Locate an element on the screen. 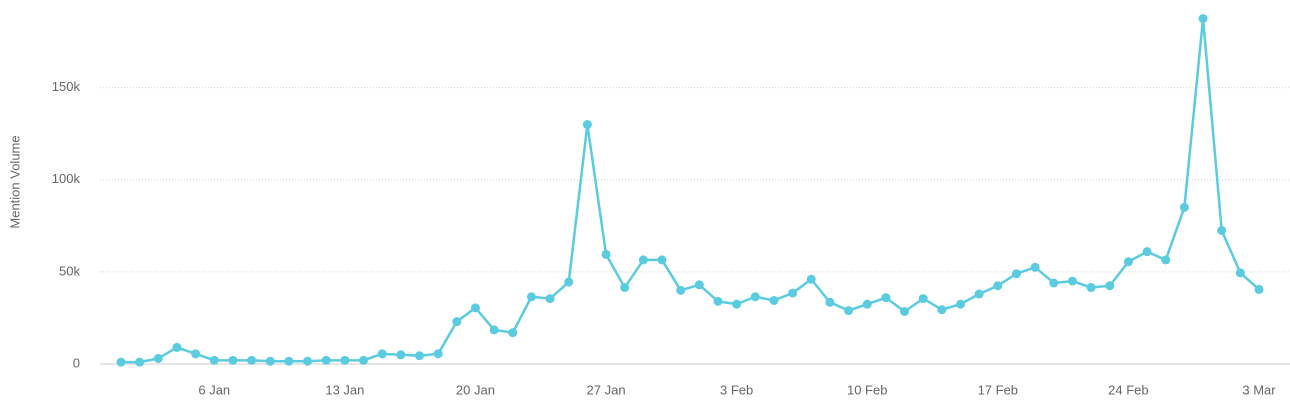 This screenshot has height=407, width=1290. x-tick-label: 6 Jan is located at coordinates (214, 389).